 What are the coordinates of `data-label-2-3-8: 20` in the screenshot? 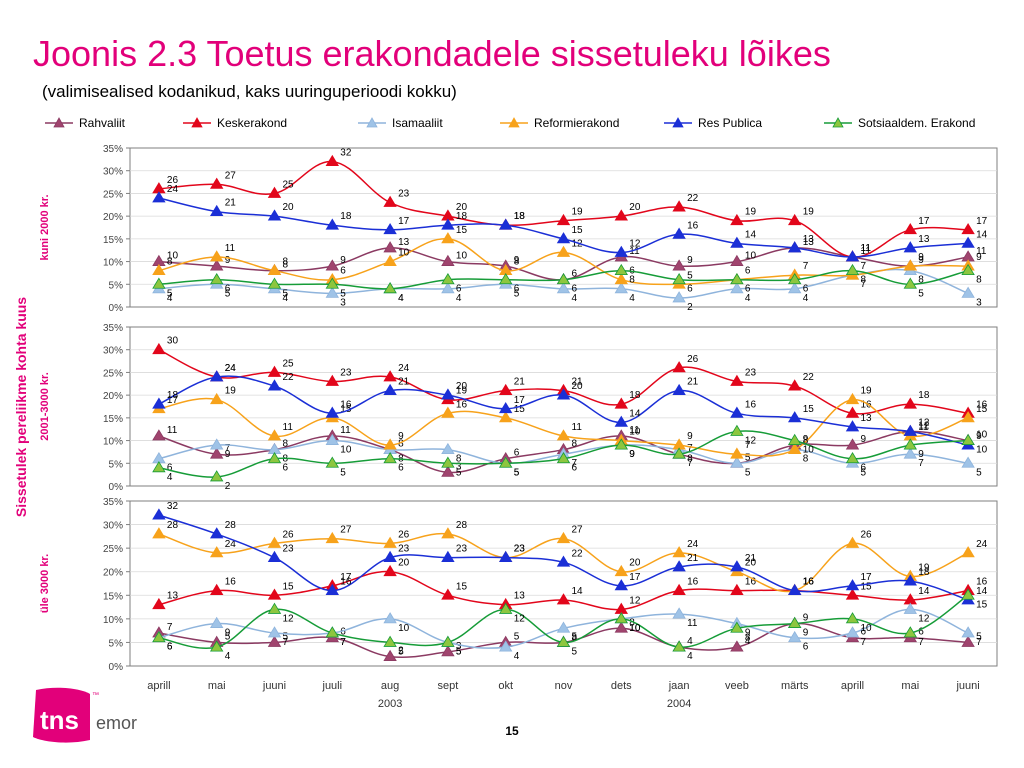 It's located at (635, 563).